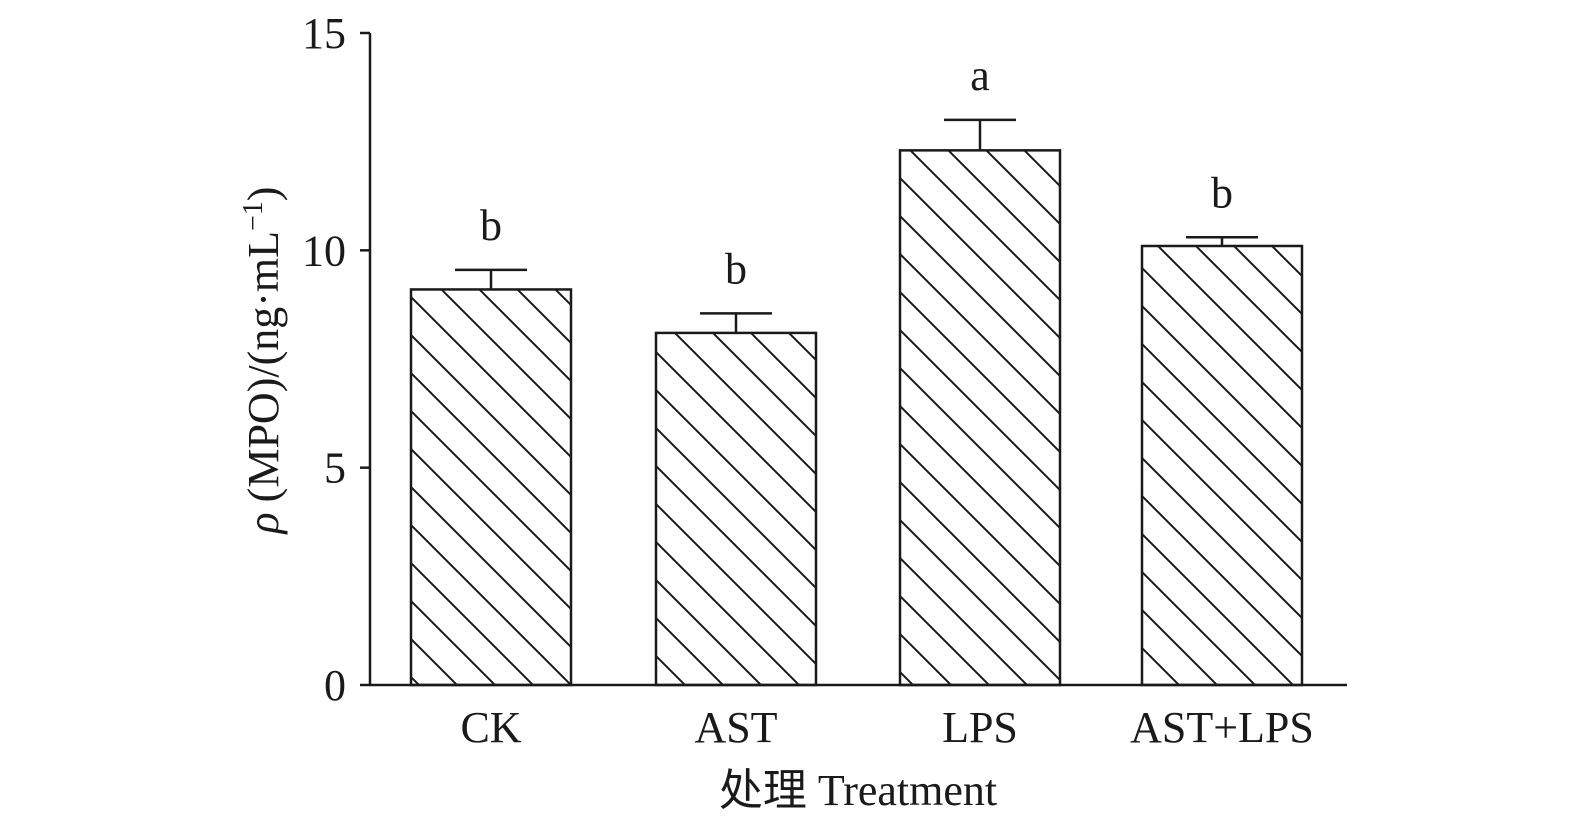 The height and width of the screenshot is (829, 1575). I want to click on y-tick-label: 5, so click(335, 468).